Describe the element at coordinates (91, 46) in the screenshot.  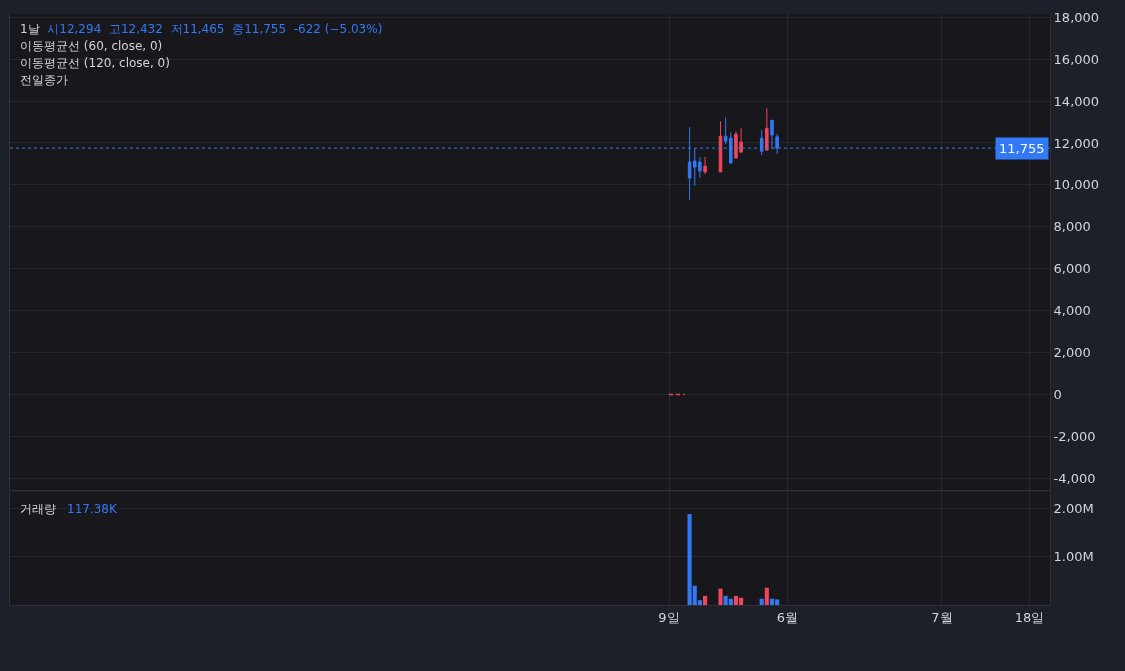
I see `annotation: 이동평균선 (60, close, 0)` at that location.